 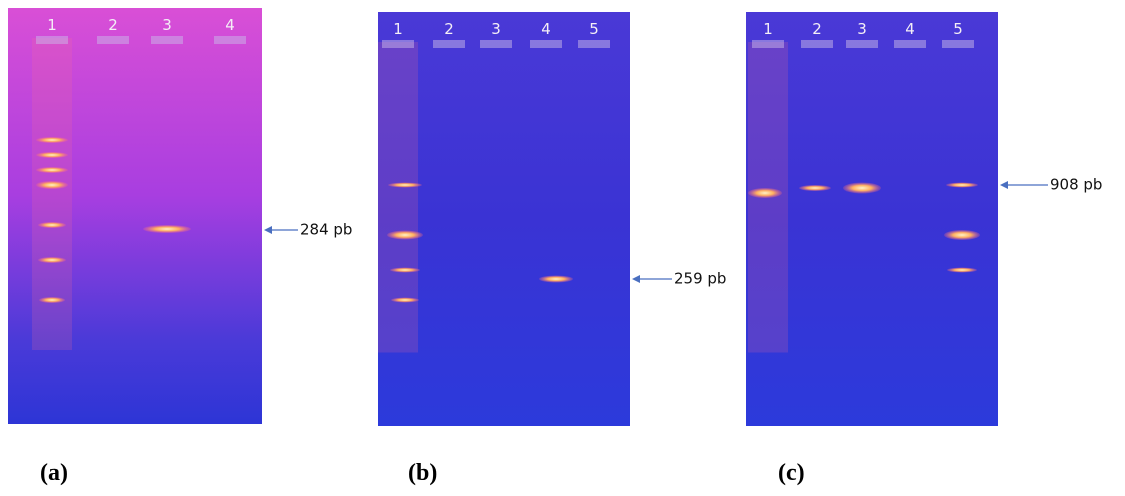 What do you see at coordinates (700, 279) in the screenshot?
I see `marker-label: 259 pb` at bounding box center [700, 279].